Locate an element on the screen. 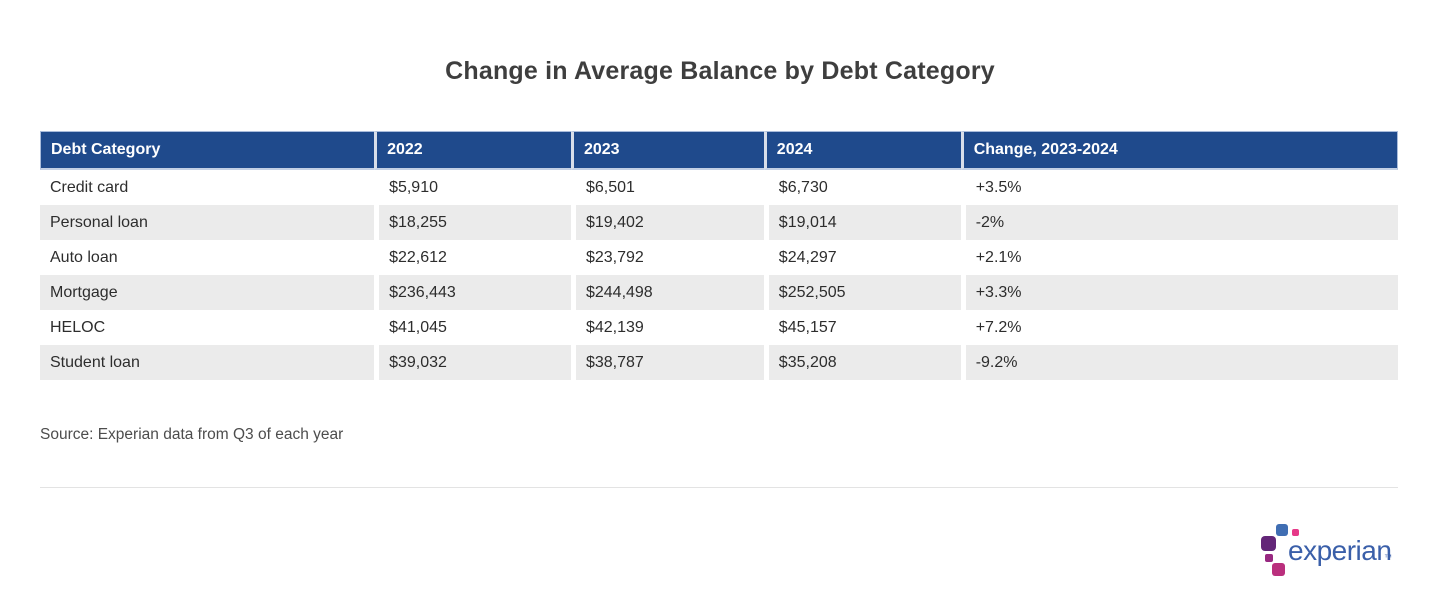  experian-logo: experian ™ is located at coordinates (1335, 550).